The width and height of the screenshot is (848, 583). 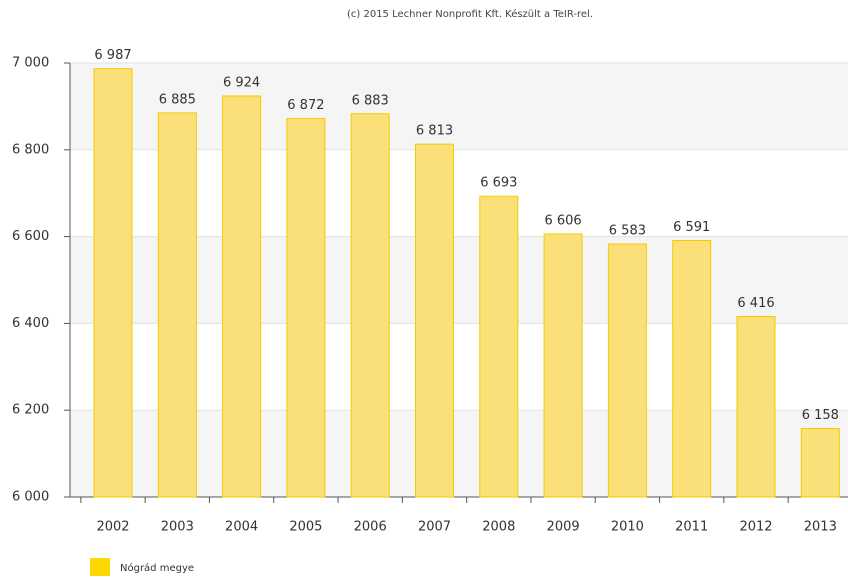 What do you see at coordinates (241, 82) in the screenshot?
I see `value-label: 6 924` at bounding box center [241, 82].